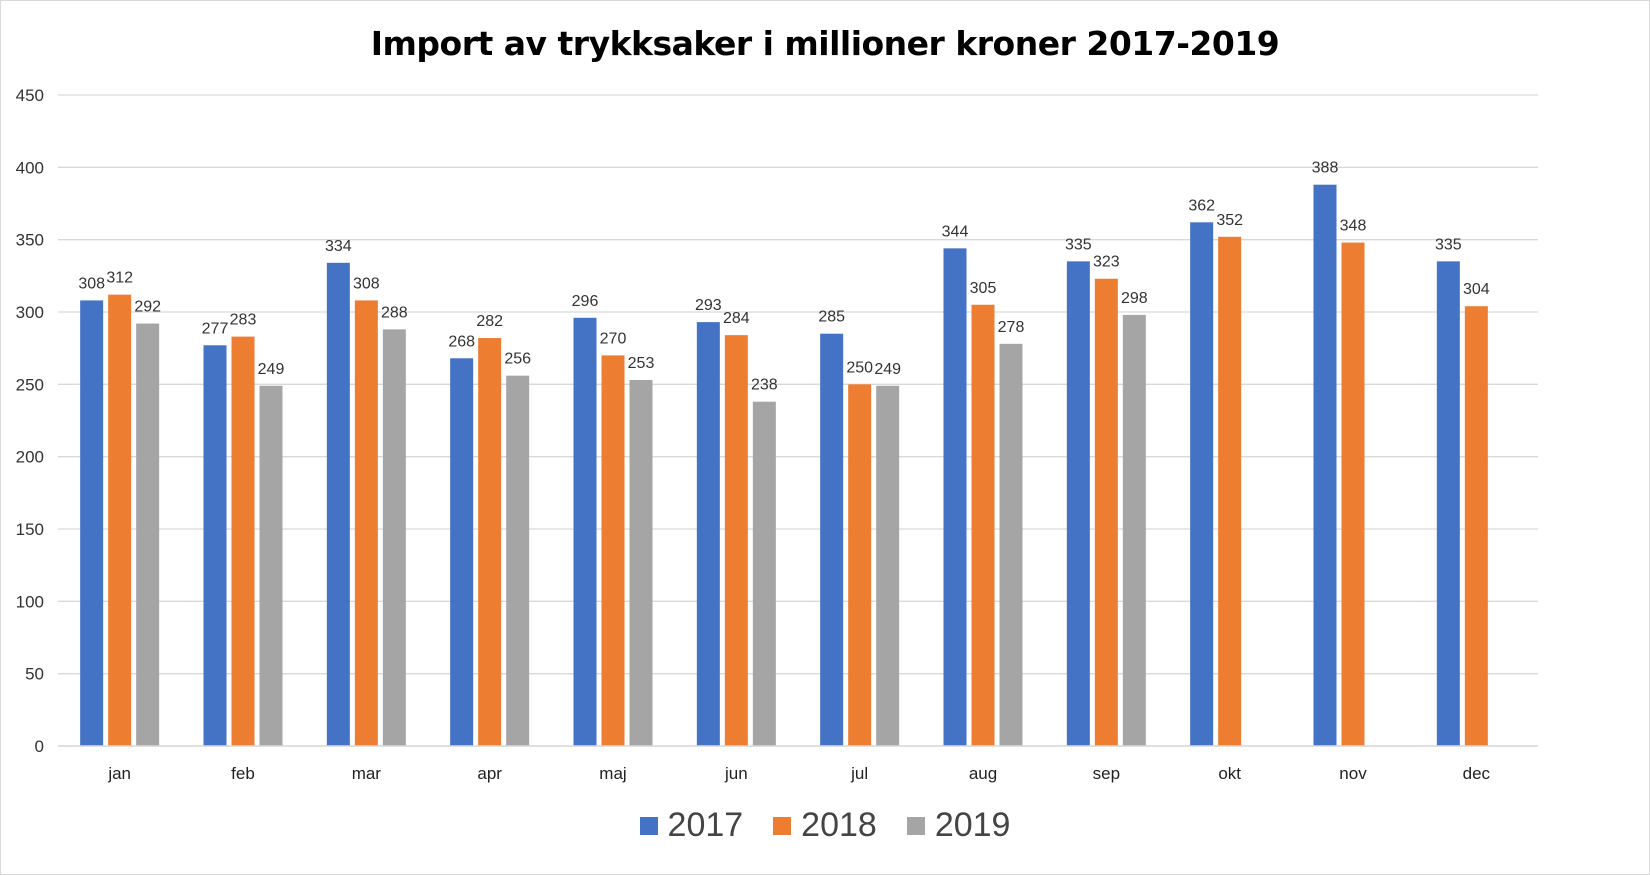  Describe the element at coordinates (641, 562) in the screenshot. I see `bar-2019-maj` at that location.